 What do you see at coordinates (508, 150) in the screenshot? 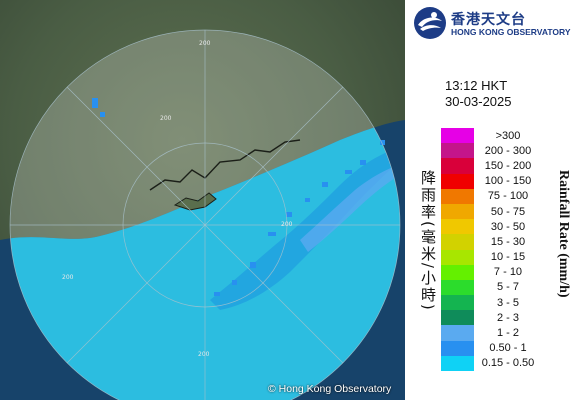
I see `legend-label: 200 - 300` at bounding box center [508, 150].